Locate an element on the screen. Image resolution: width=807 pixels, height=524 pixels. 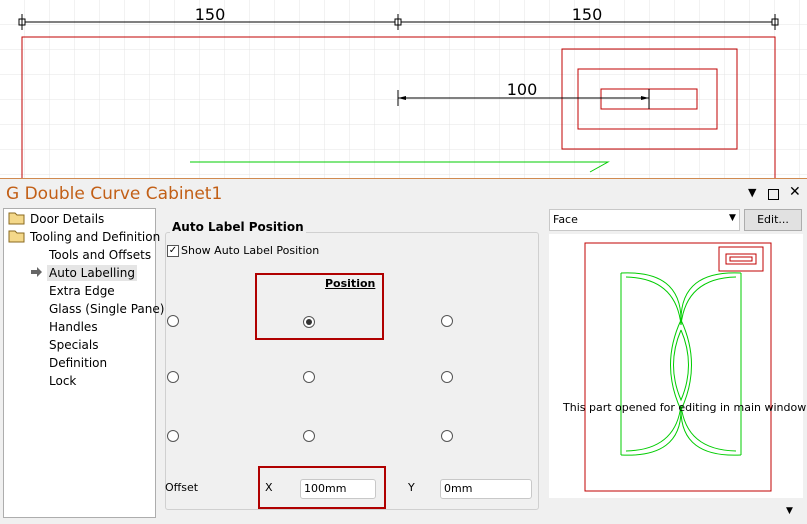
offset-label: Offset is located at coordinates (182, 487).